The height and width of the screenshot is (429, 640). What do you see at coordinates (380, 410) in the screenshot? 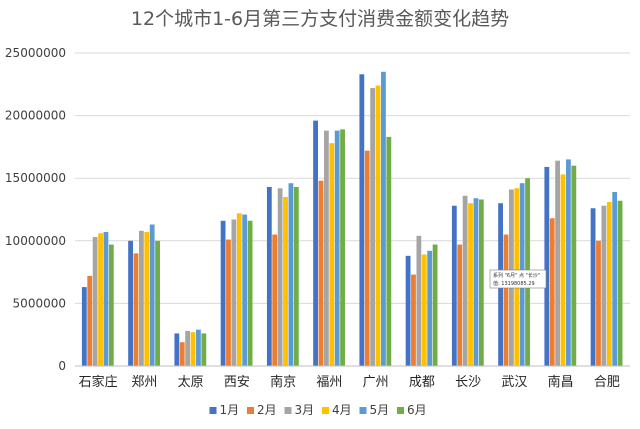
I see `legend-label: 5月` at bounding box center [380, 410].